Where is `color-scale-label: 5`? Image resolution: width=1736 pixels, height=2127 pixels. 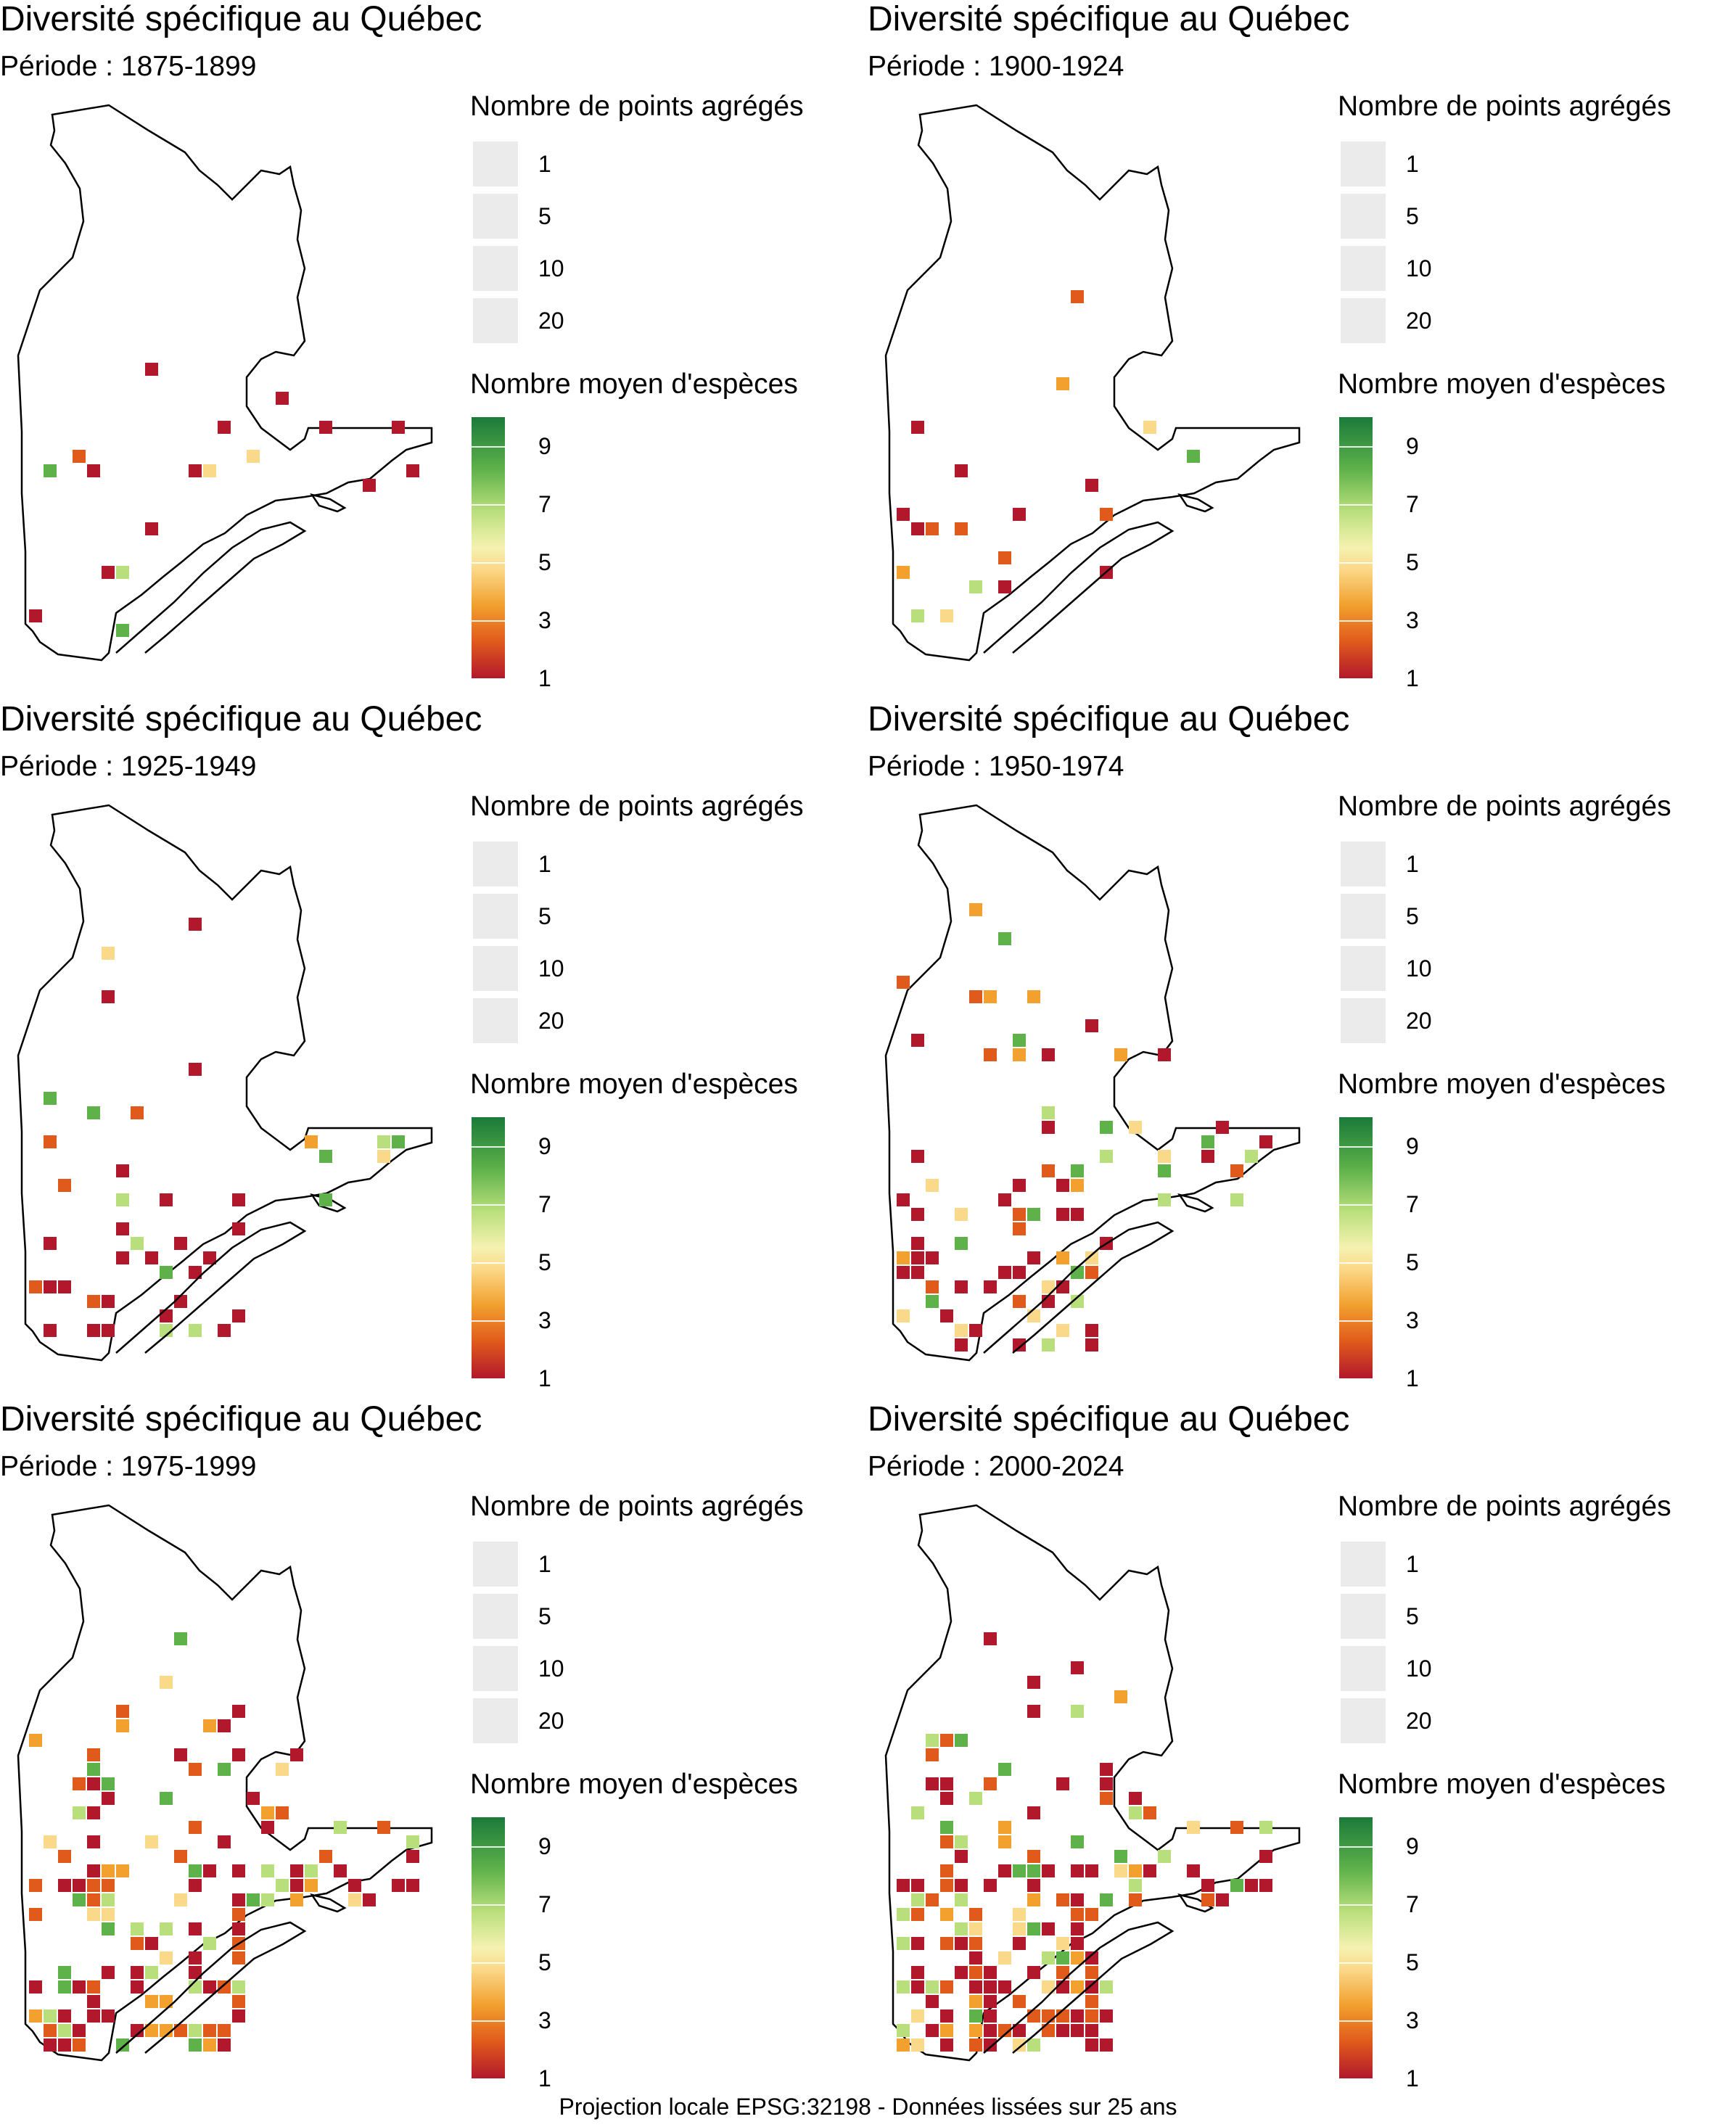 color-scale-label: 5 is located at coordinates (1412, 1262).